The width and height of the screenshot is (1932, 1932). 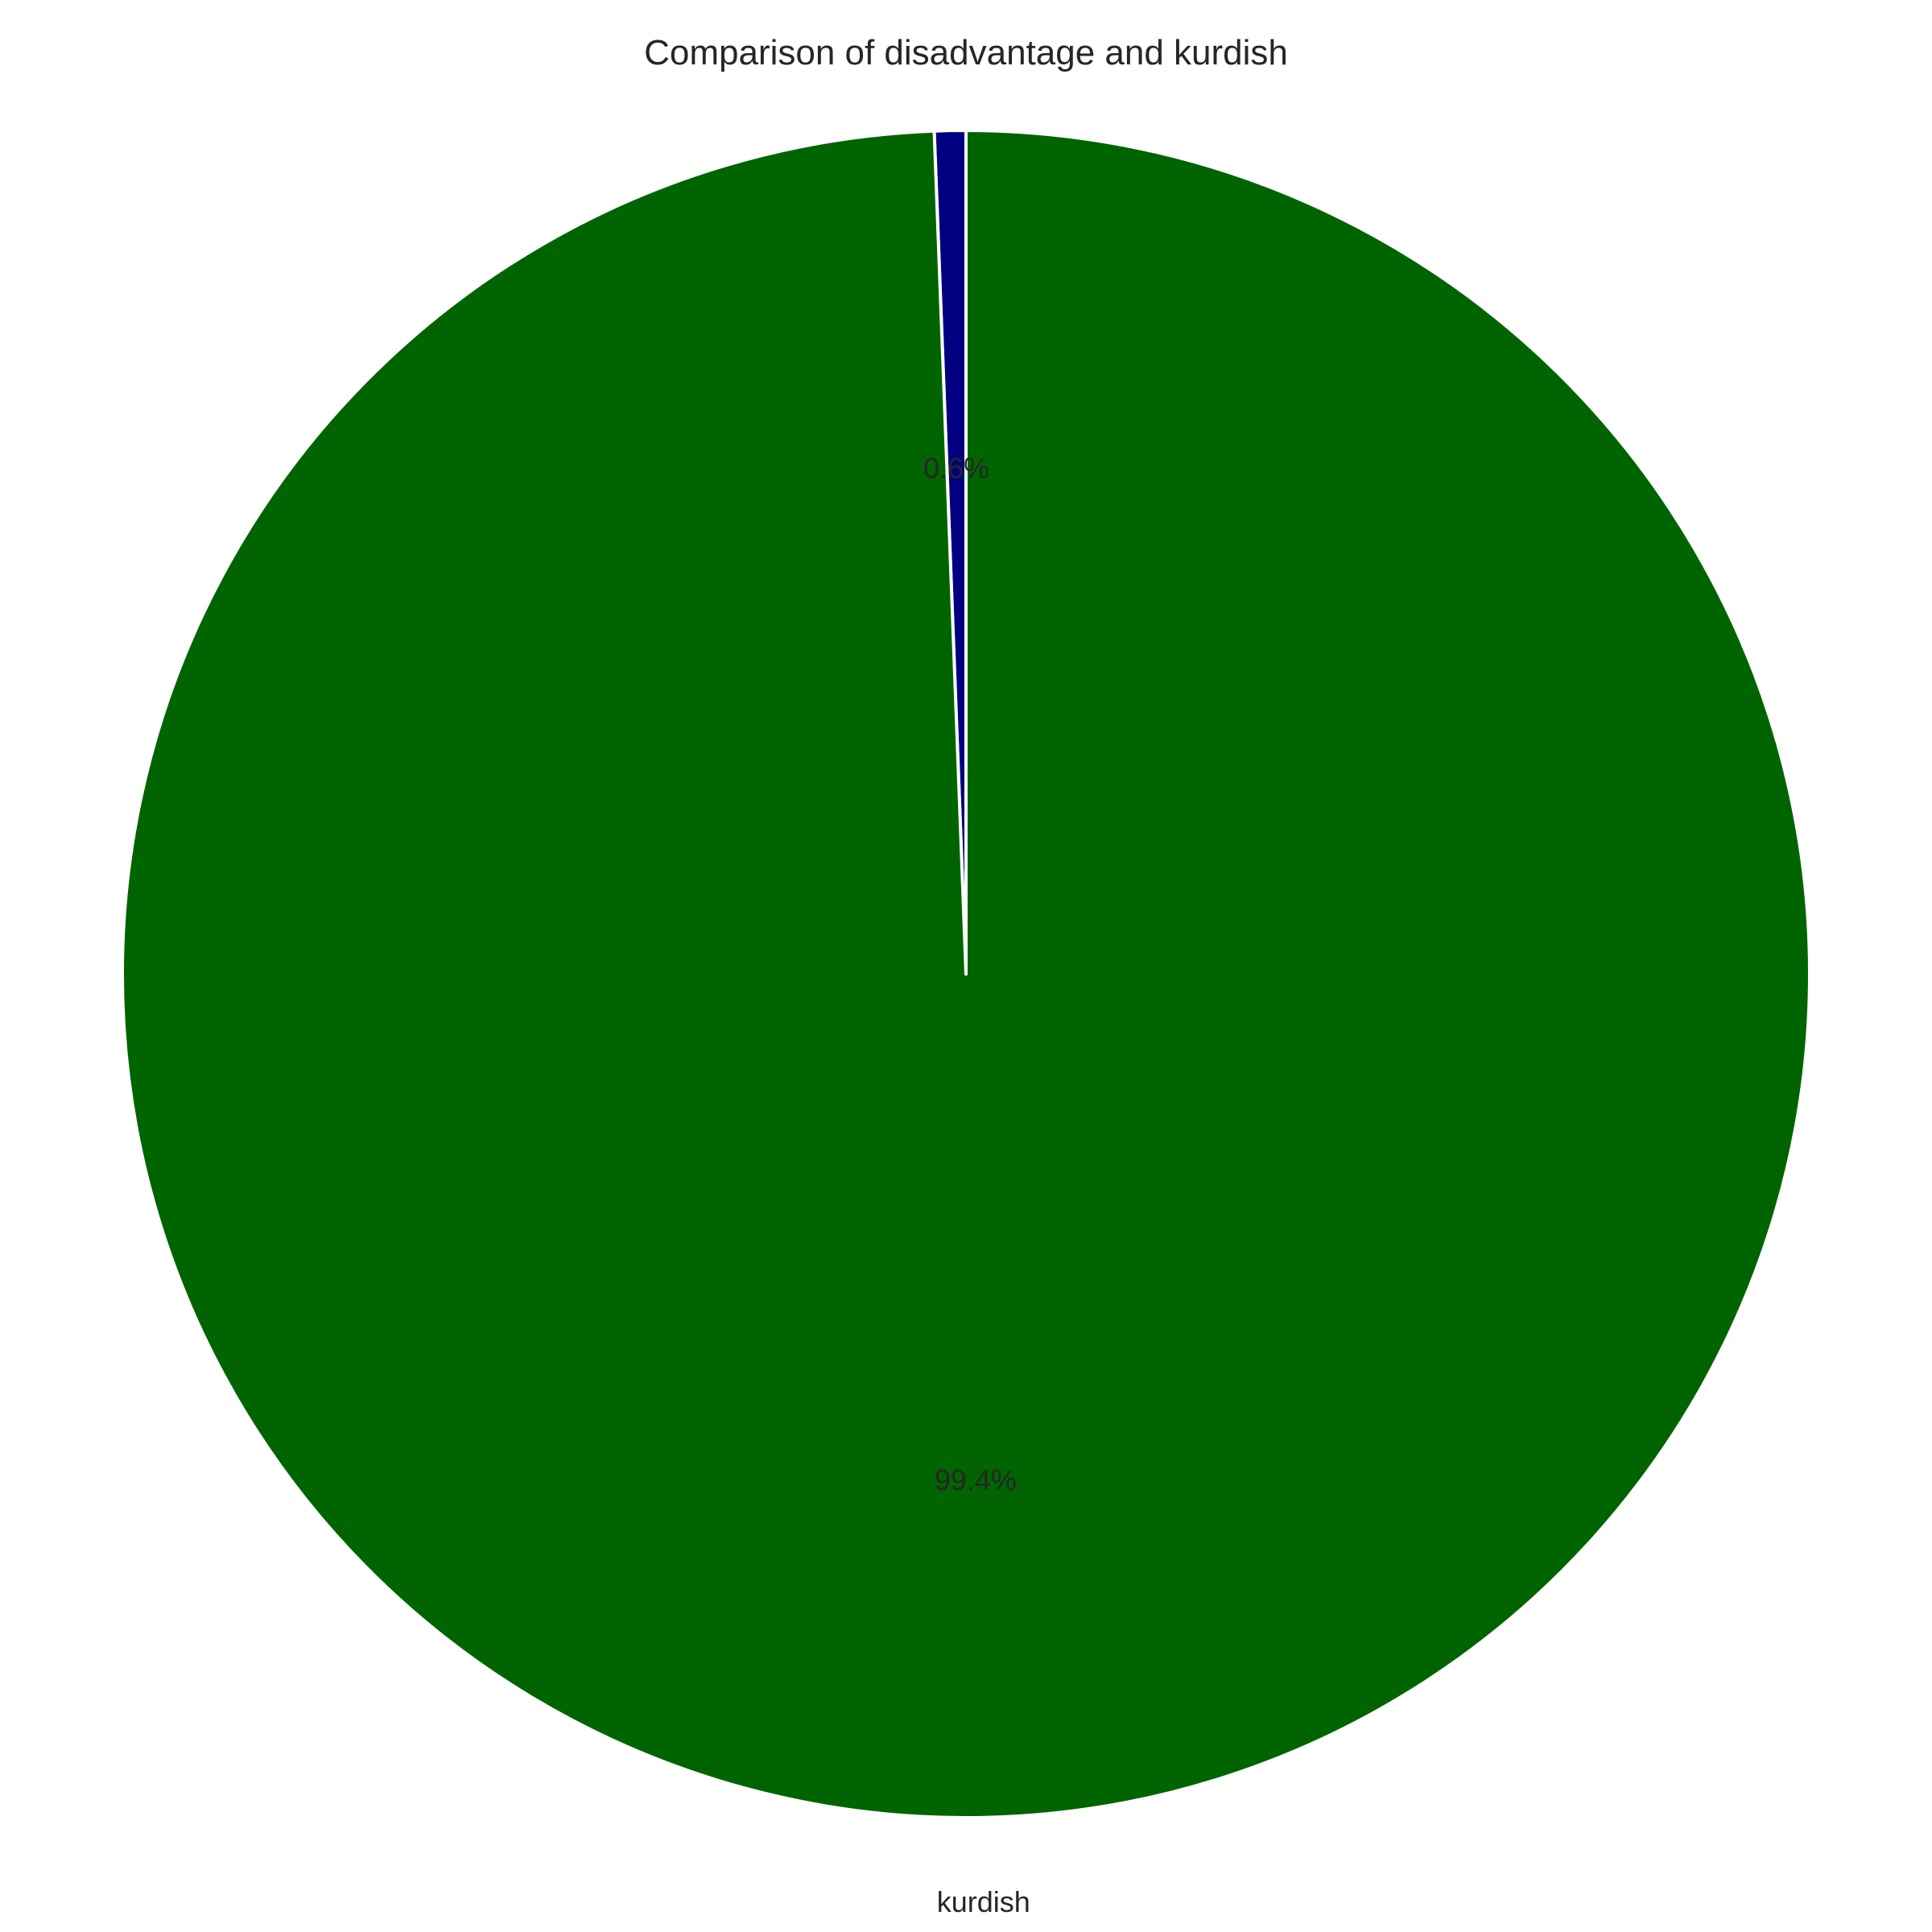 I want to click on percent-label-kurdish: 99.4%, so click(x=976, y=1479).